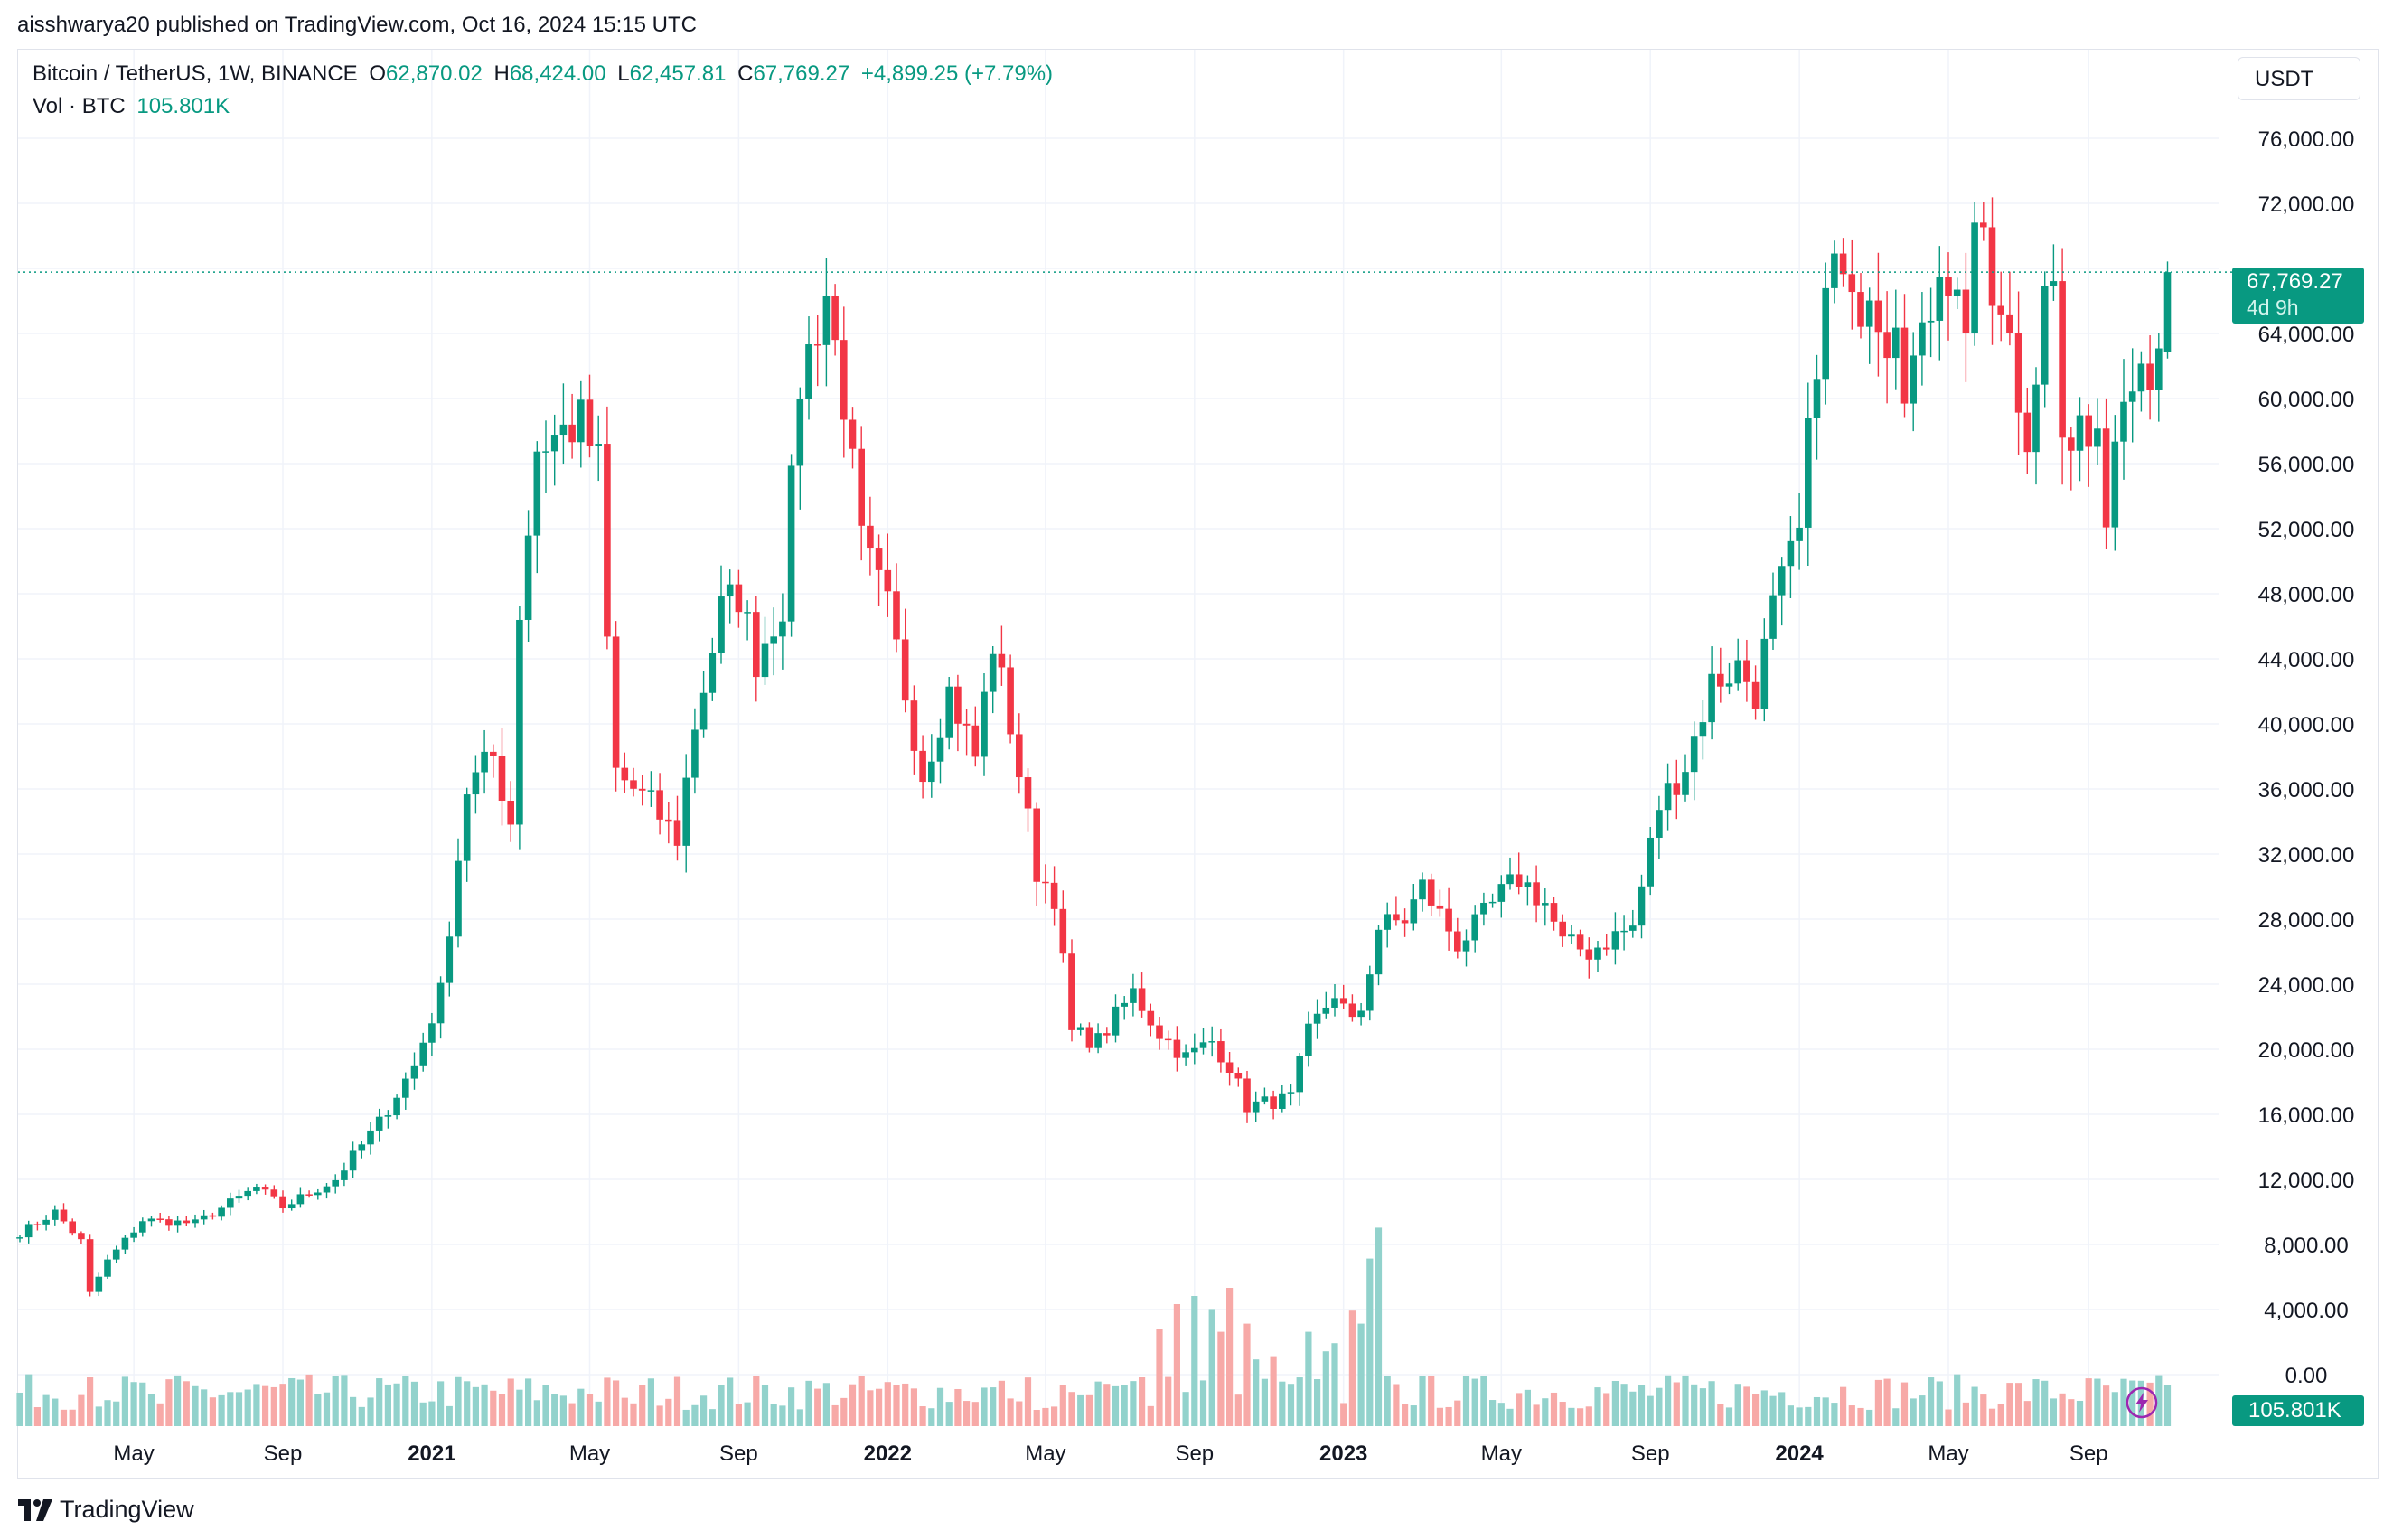 Image resolution: width=2393 pixels, height=1540 pixels. I want to click on tradingview-logo: TradingView, so click(106, 1510).